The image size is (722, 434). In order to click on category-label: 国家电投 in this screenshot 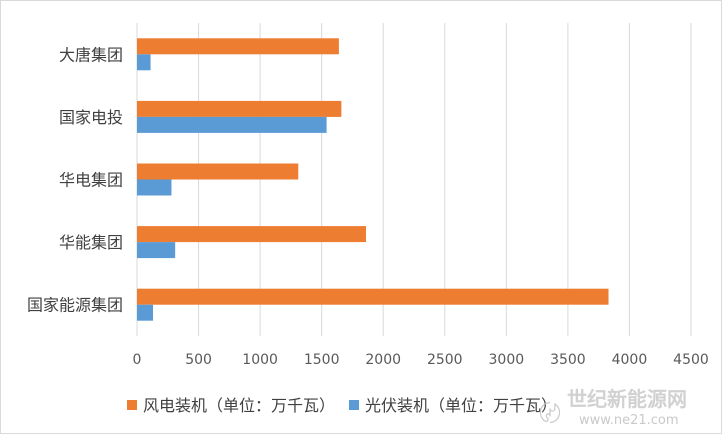, I will do `click(91, 117)`.